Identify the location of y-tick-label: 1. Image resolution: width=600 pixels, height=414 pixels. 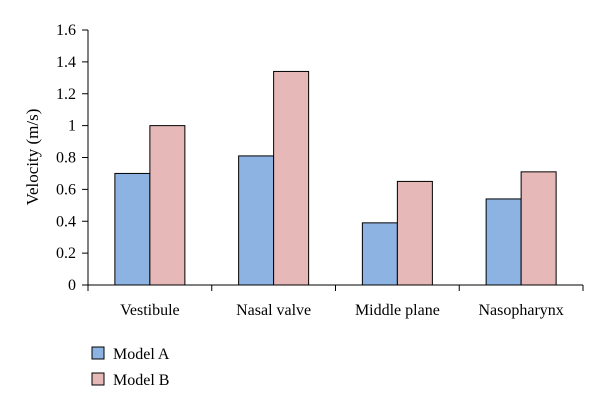
(72, 126).